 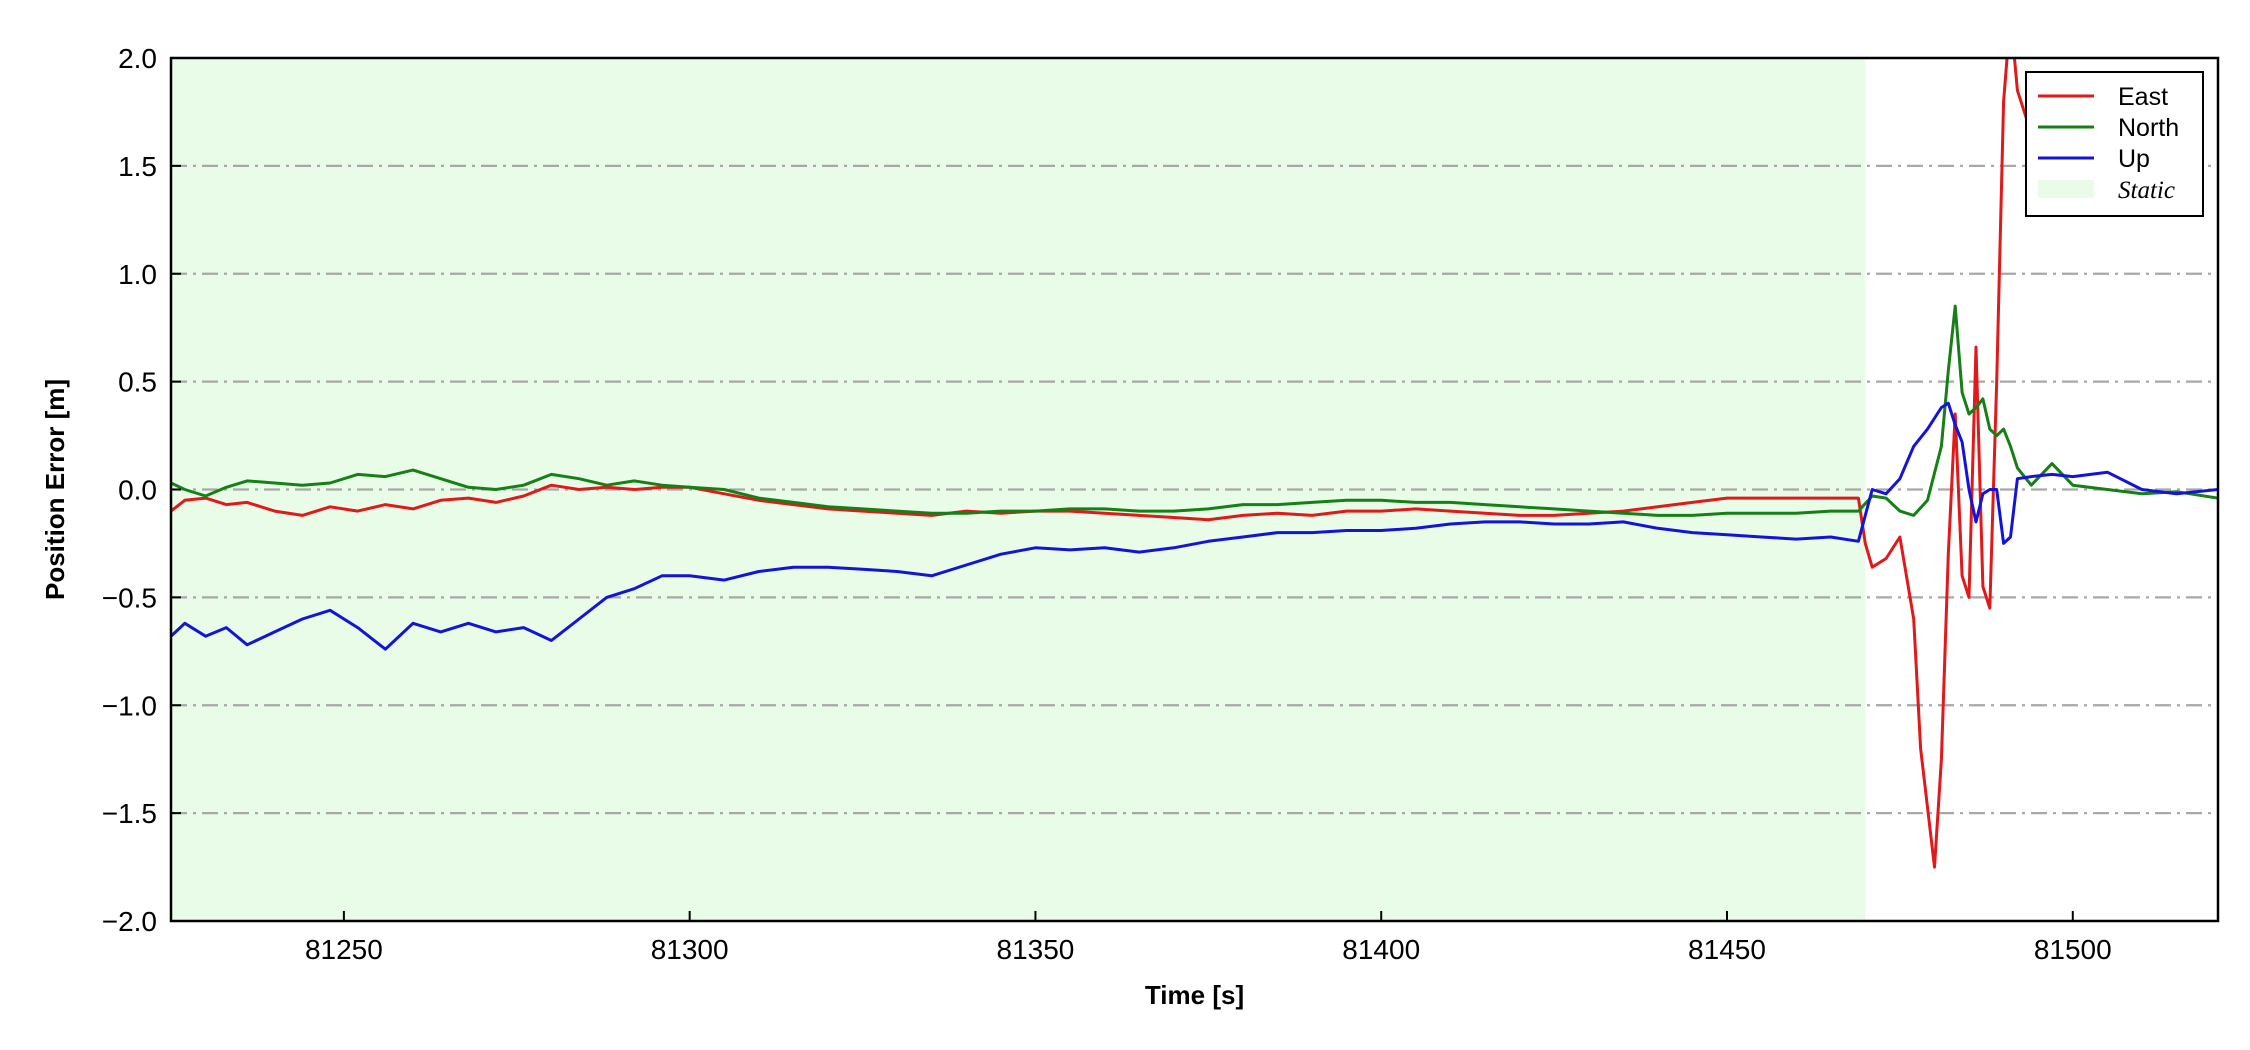 What do you see at coordinates (129, 921) in the screenshot?
I see `y-tick-label: −2.0` at bounding box center [129, 921].